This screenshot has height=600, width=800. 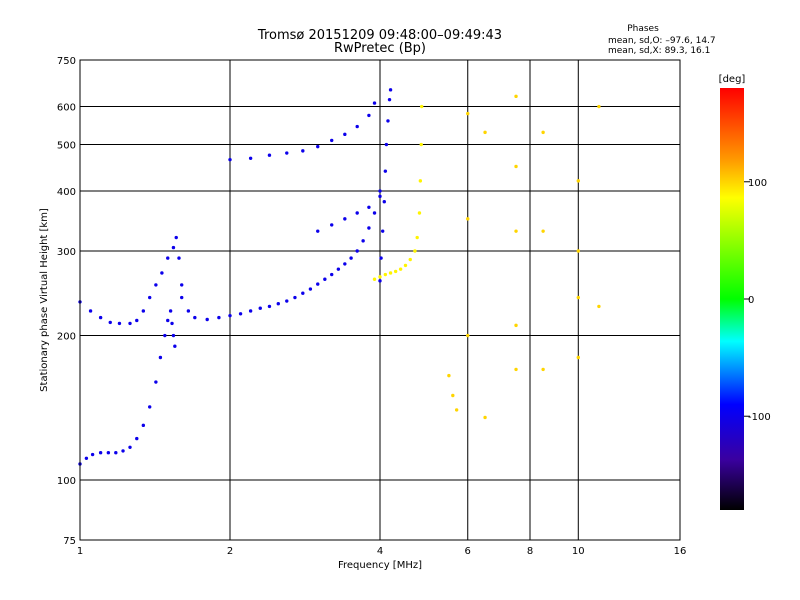 What do you see at coordinates (643, 29) in the screenshot?
I see `phases-title: Phases` at bounding box center [643, 29].